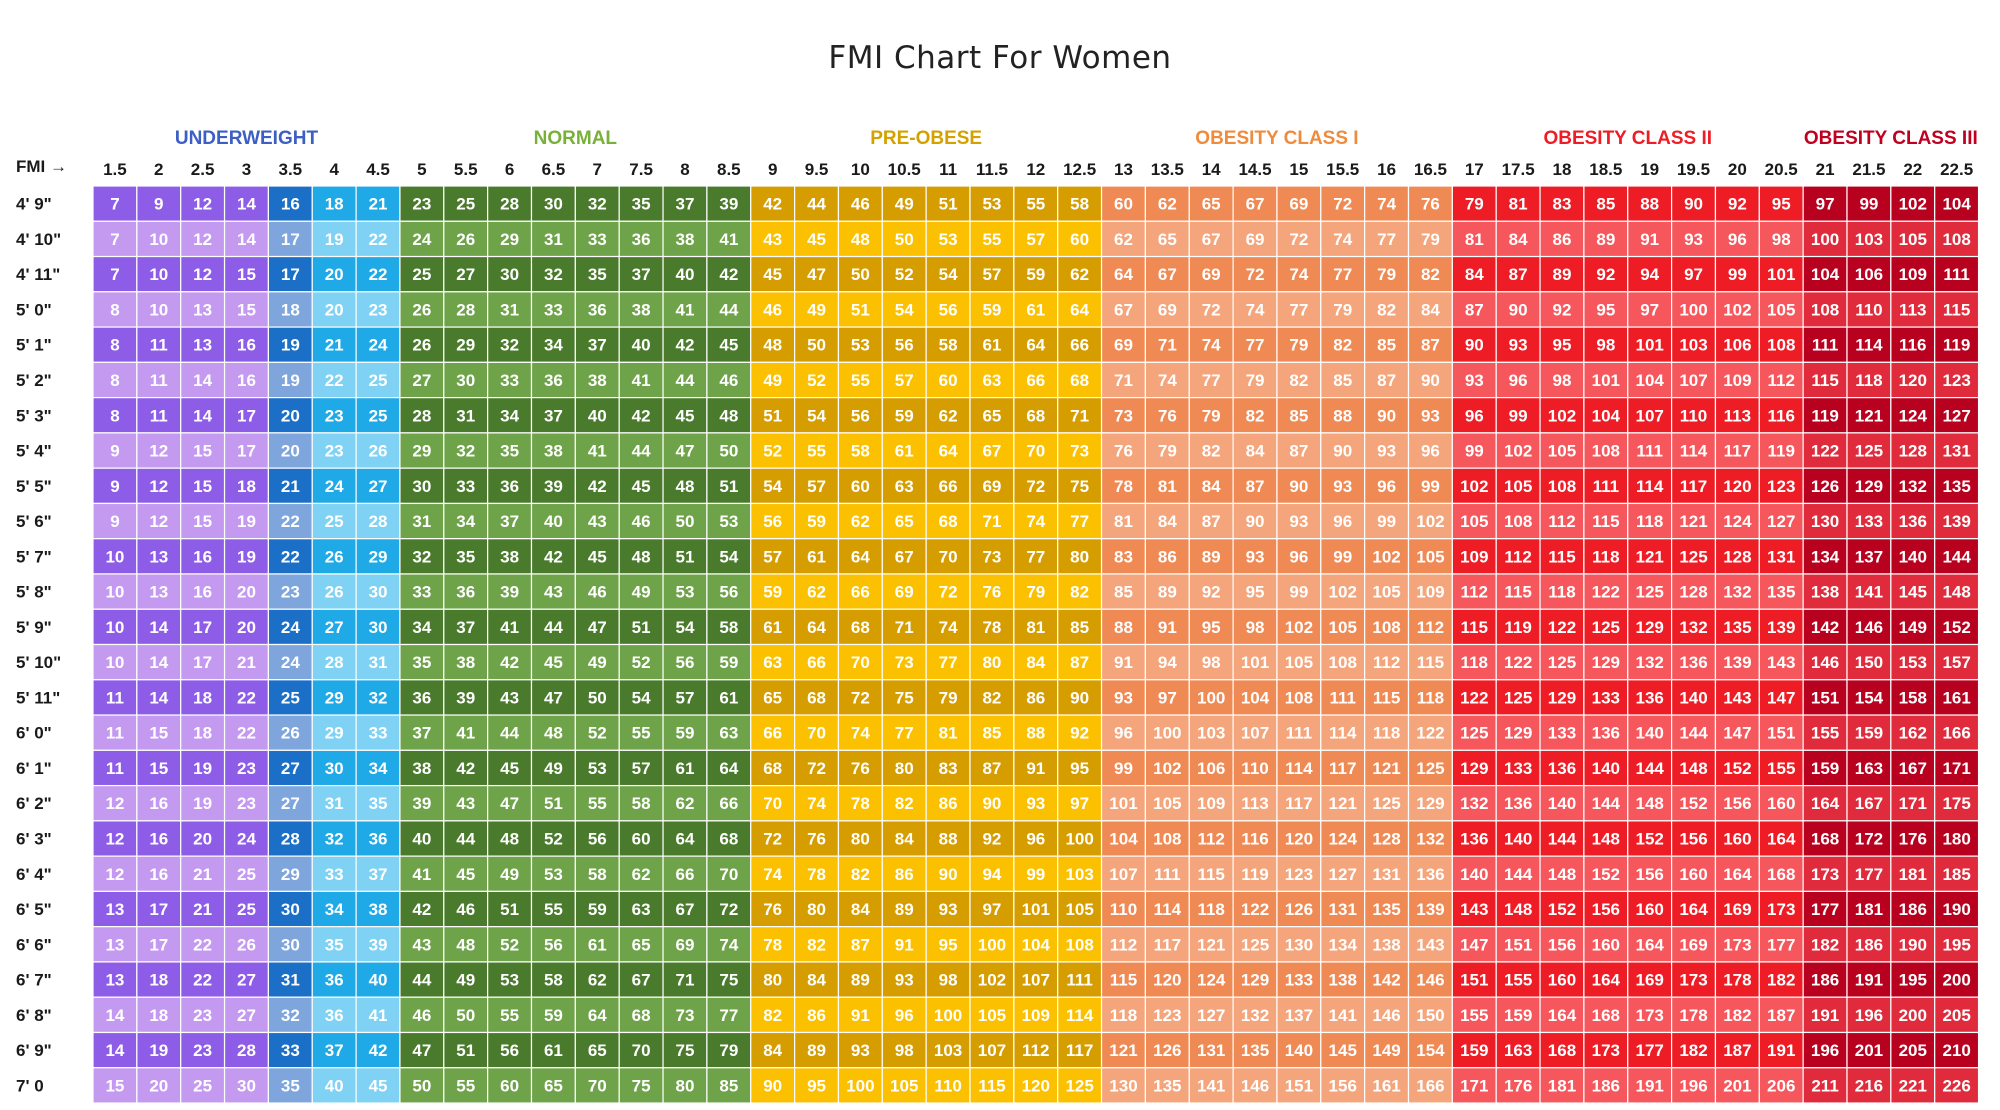 This screenshot has width=2000, height=1110. What do you see at coordinates (1211, 380) in the screenshot?
I see `heatmap-cell-value: 77` at bounding box center [1211, 380].